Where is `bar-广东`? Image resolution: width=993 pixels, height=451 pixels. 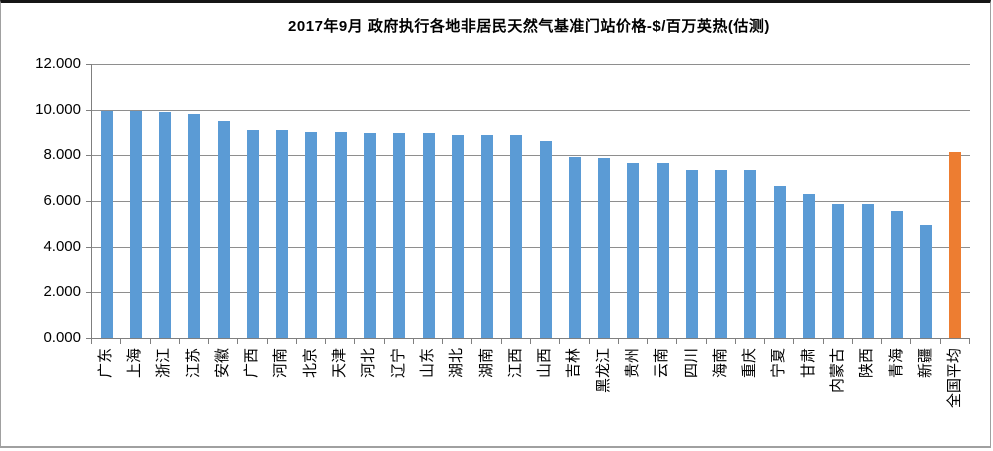
bar-广东 is located at coordinates (106, 224).